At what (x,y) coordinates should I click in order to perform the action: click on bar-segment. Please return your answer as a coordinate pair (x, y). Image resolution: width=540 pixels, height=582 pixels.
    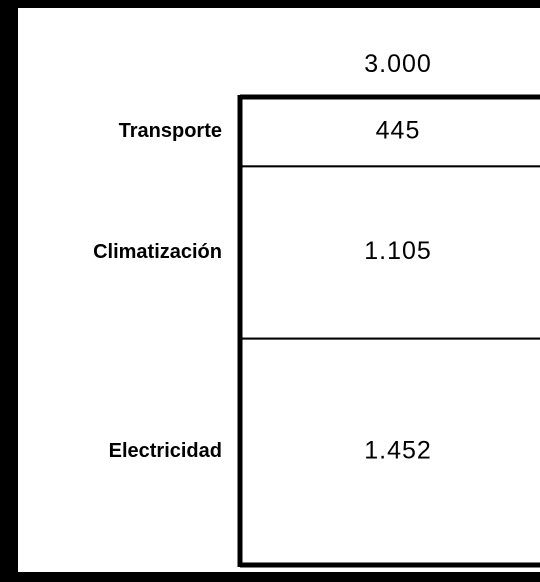
    Looking at the image, I should click on (389, 132).